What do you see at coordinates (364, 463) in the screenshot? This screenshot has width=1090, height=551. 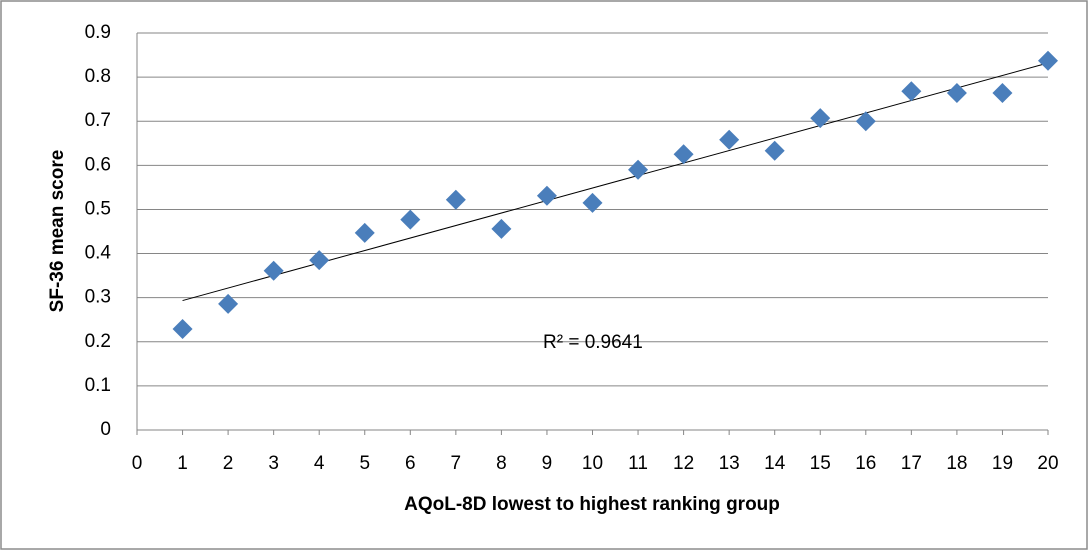 I see `x-tick-label: 5` at bounding box center [364, 463].